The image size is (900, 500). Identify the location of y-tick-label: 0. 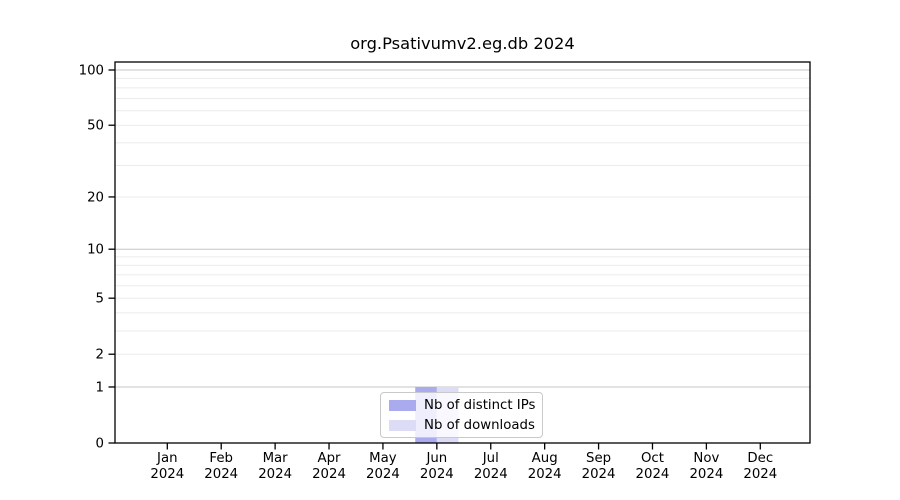
(100, 444).